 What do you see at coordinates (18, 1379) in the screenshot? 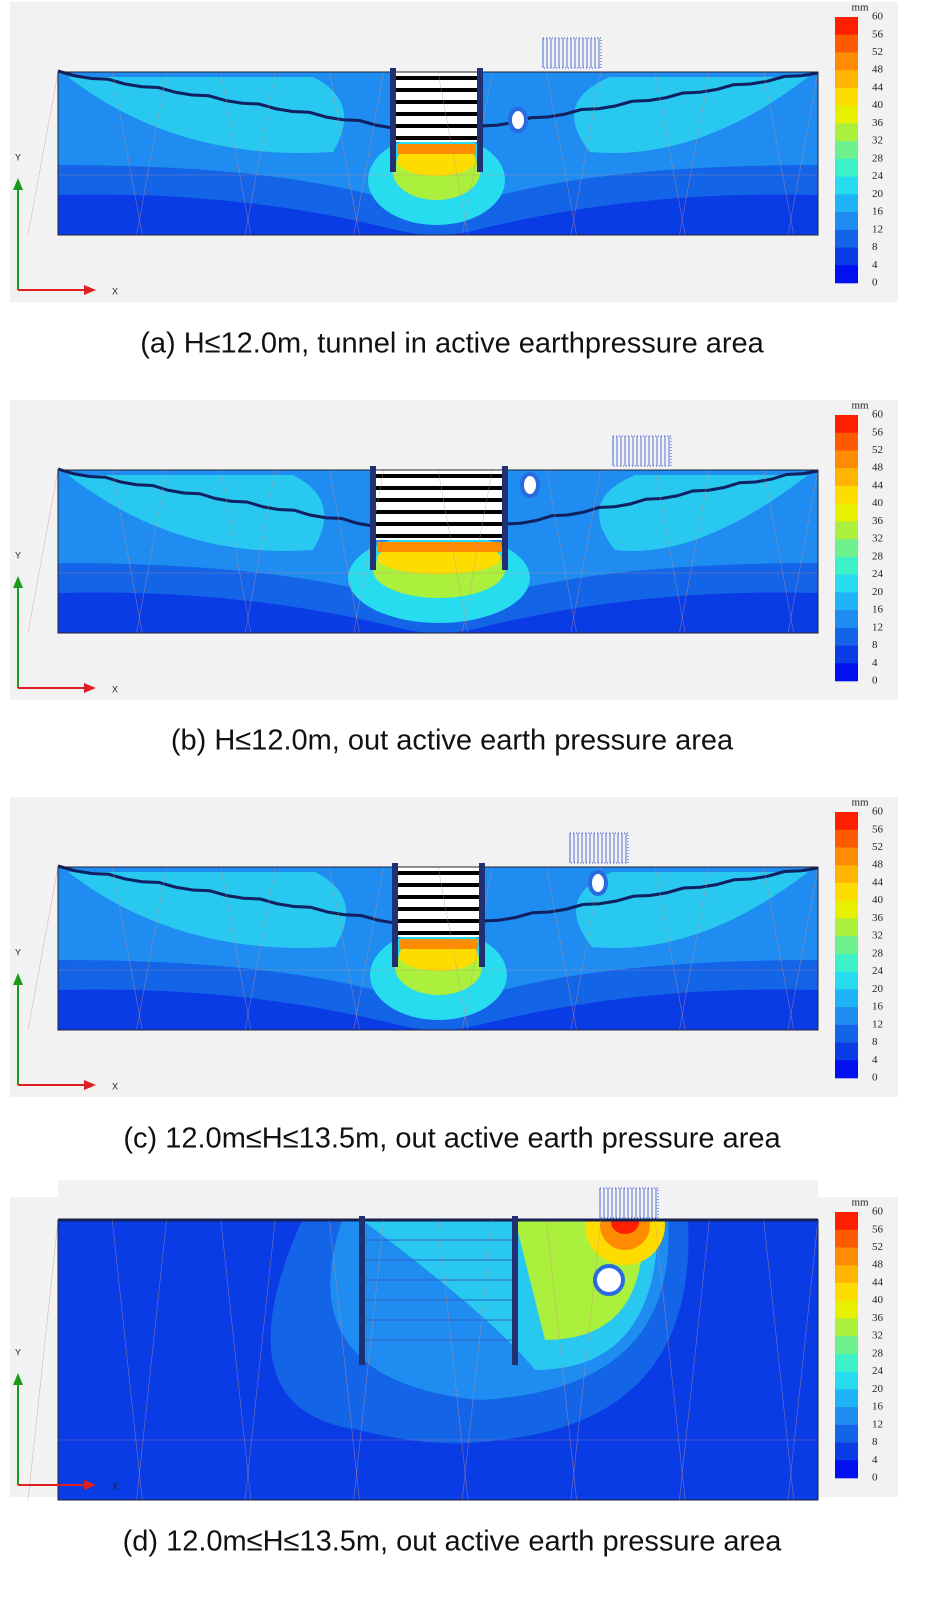
I see `y-axis-head` at bounding box center [18, 1379].